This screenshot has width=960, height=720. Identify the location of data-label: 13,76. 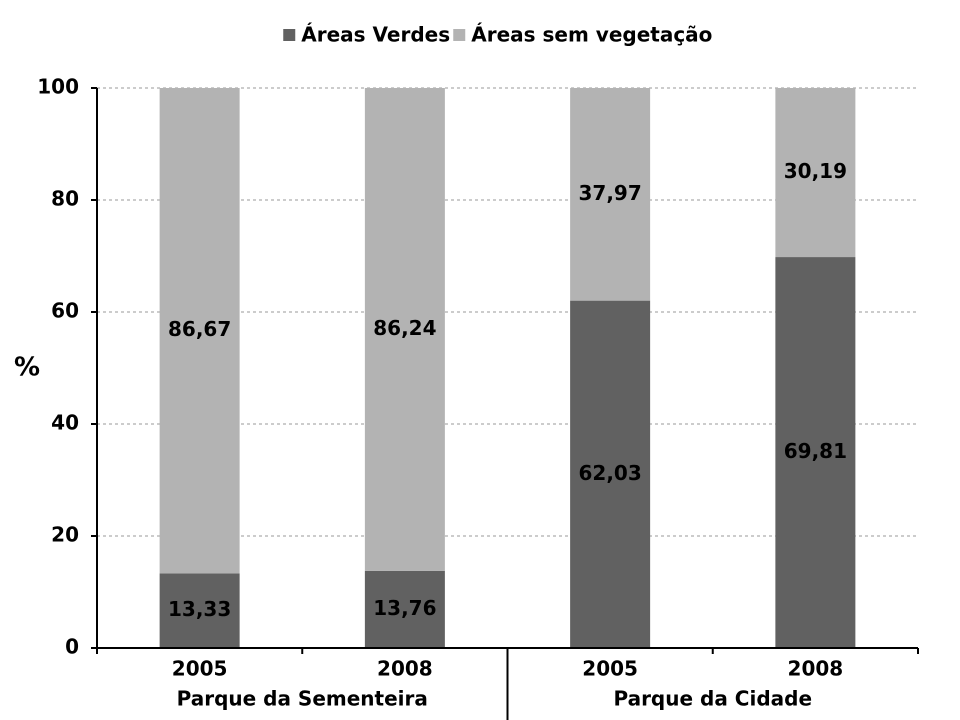
(404, 608).